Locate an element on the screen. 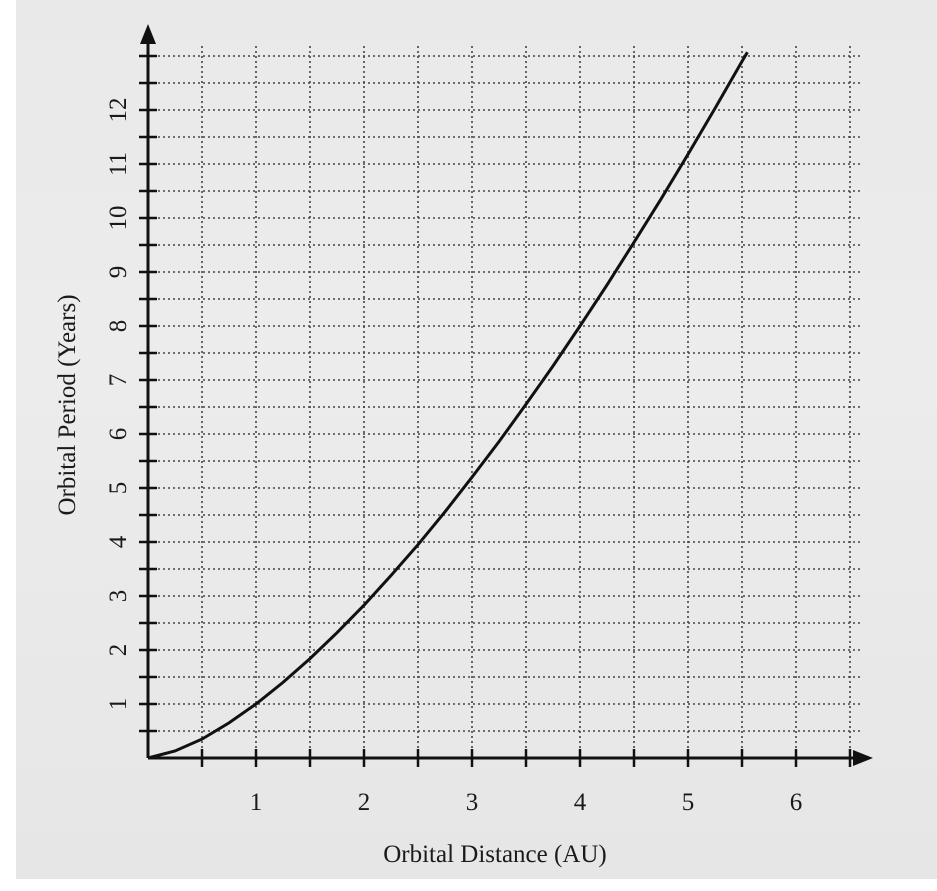 This screenshot has width=937, height=891. y-tick-label: 11 is located at coordinates (118, 164).